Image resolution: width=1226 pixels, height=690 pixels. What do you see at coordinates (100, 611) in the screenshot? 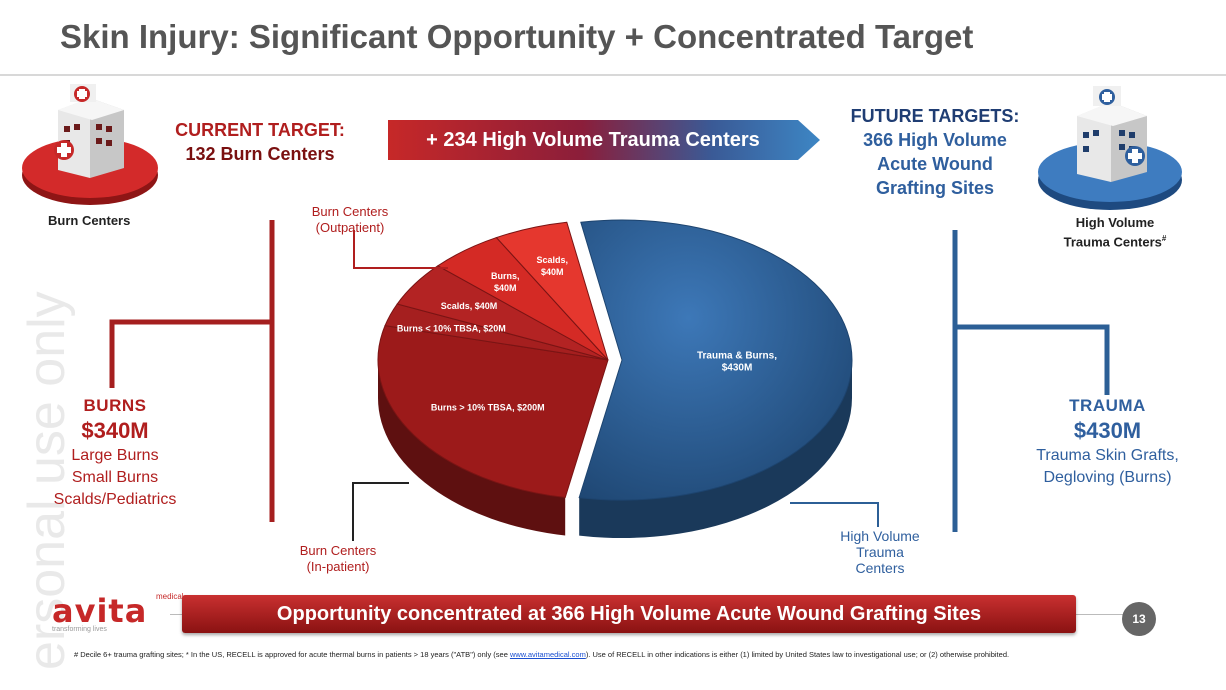
I see `logo-name: avita` at bounding box center [100, 611].